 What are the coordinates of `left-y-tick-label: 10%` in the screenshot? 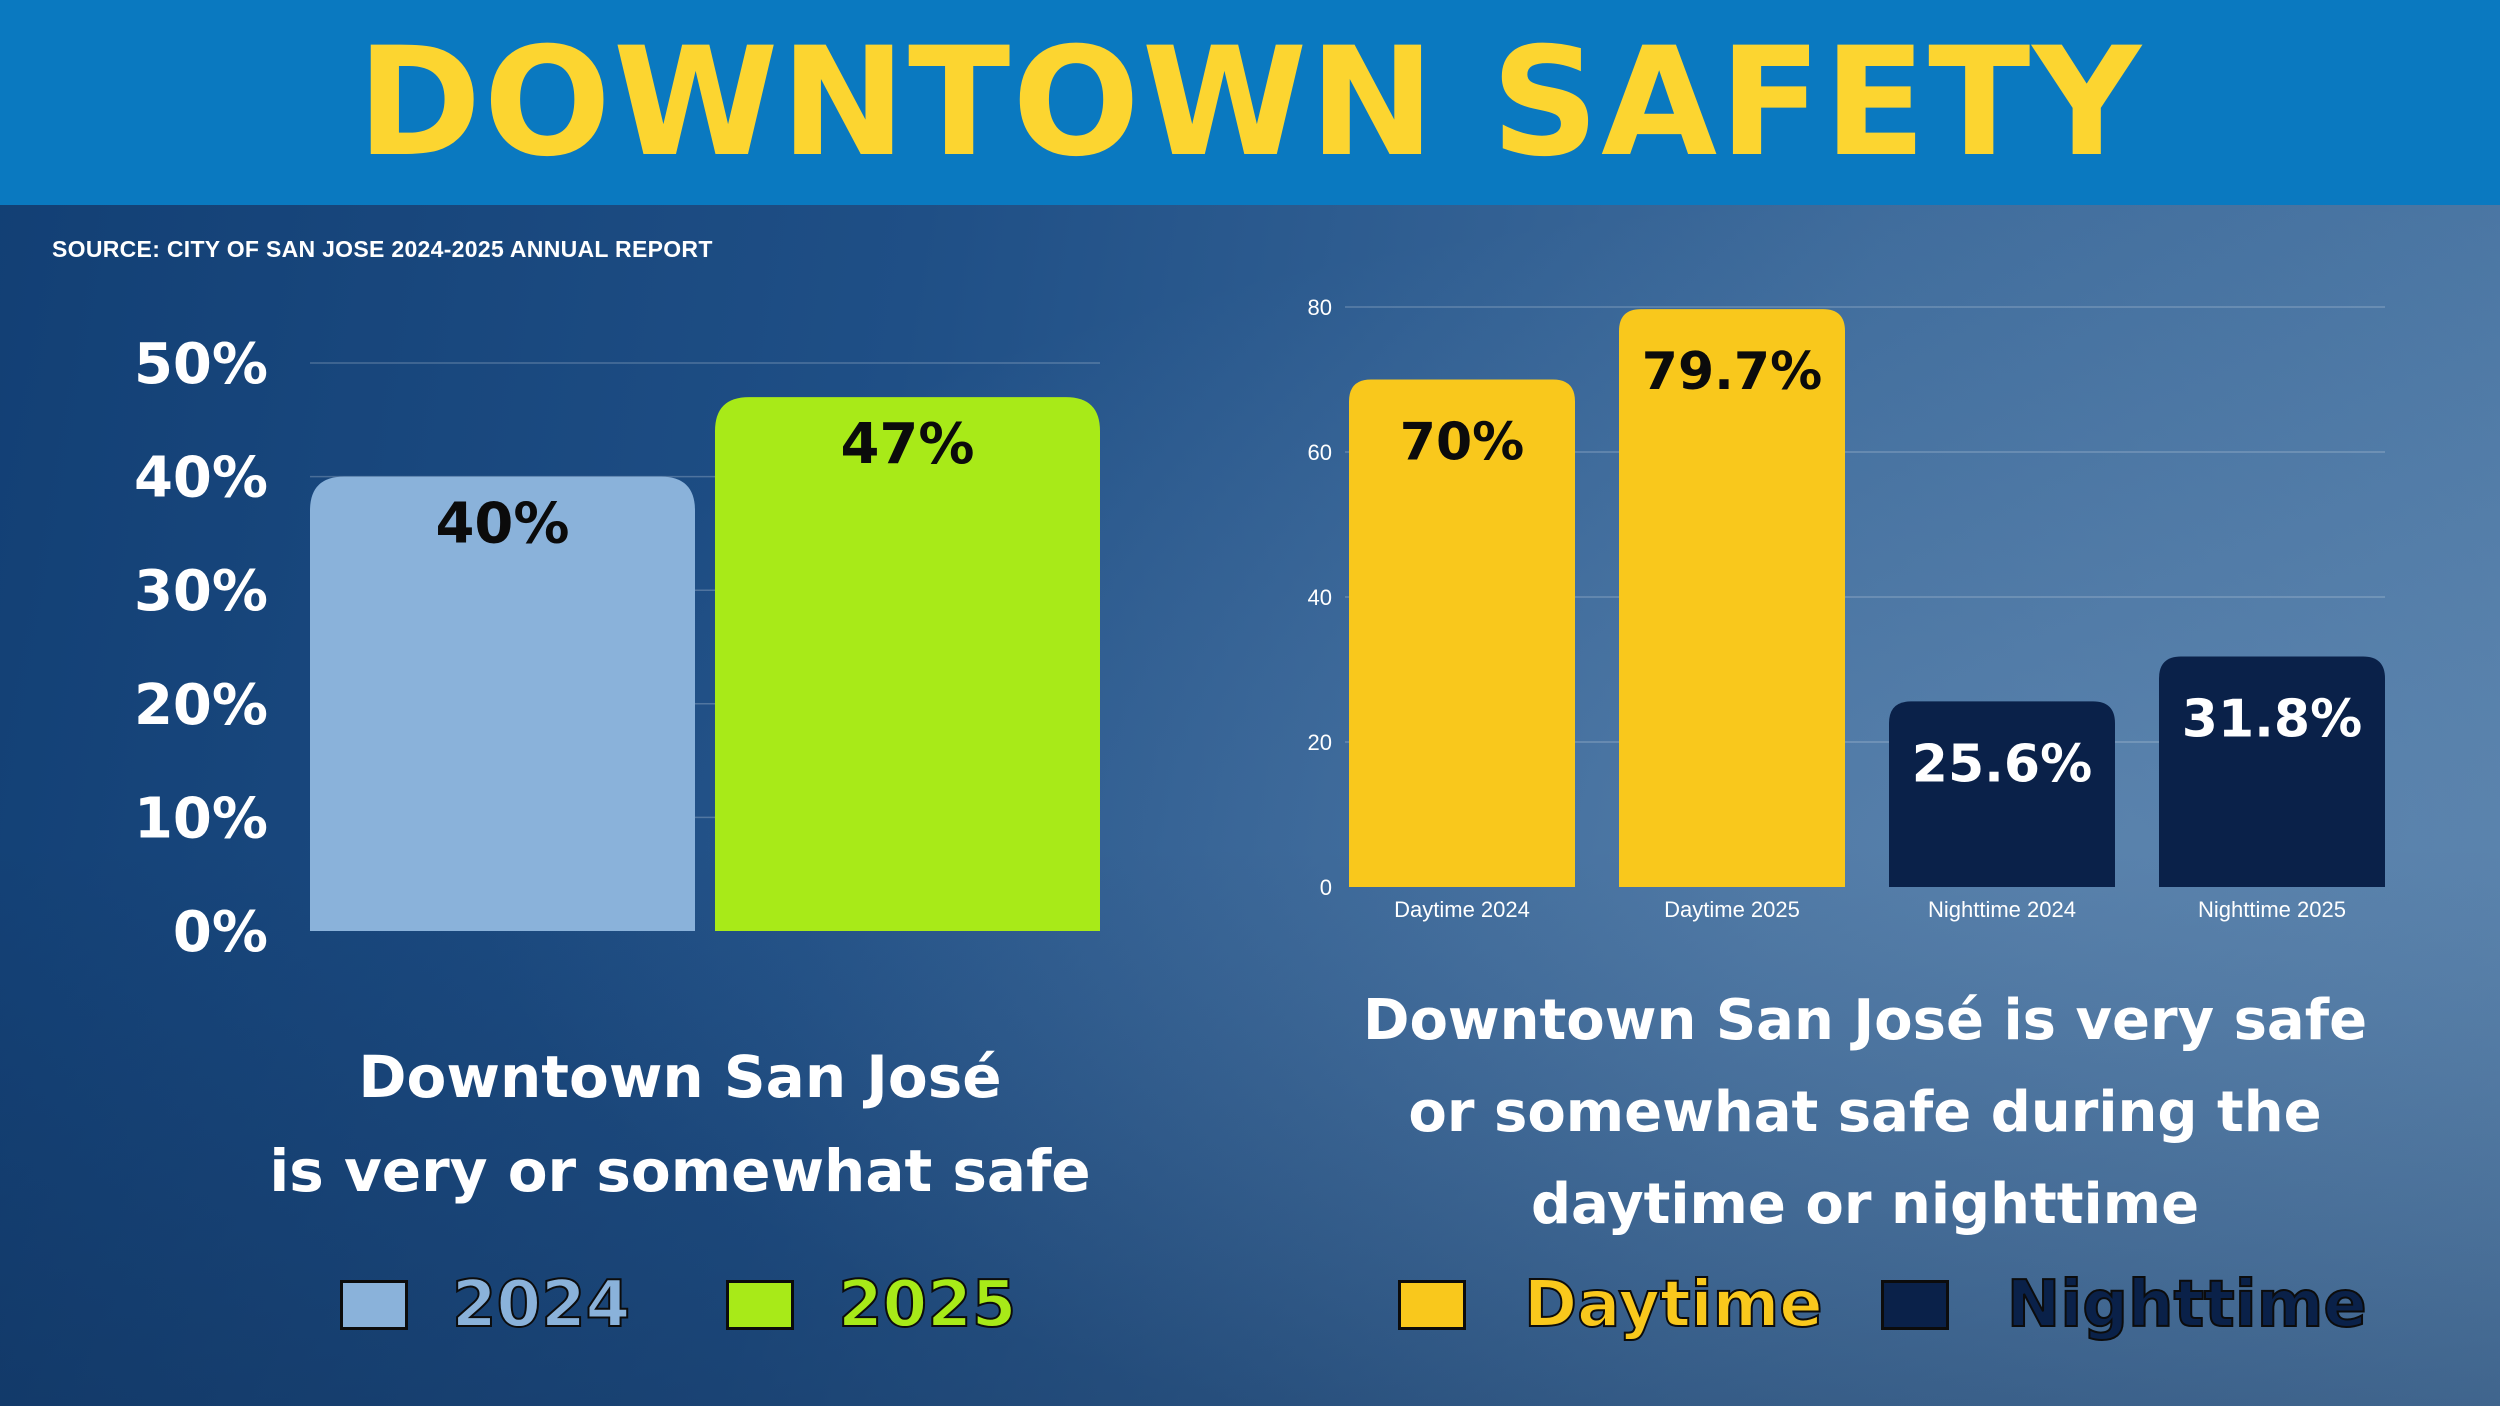 It's located at (201, 818).